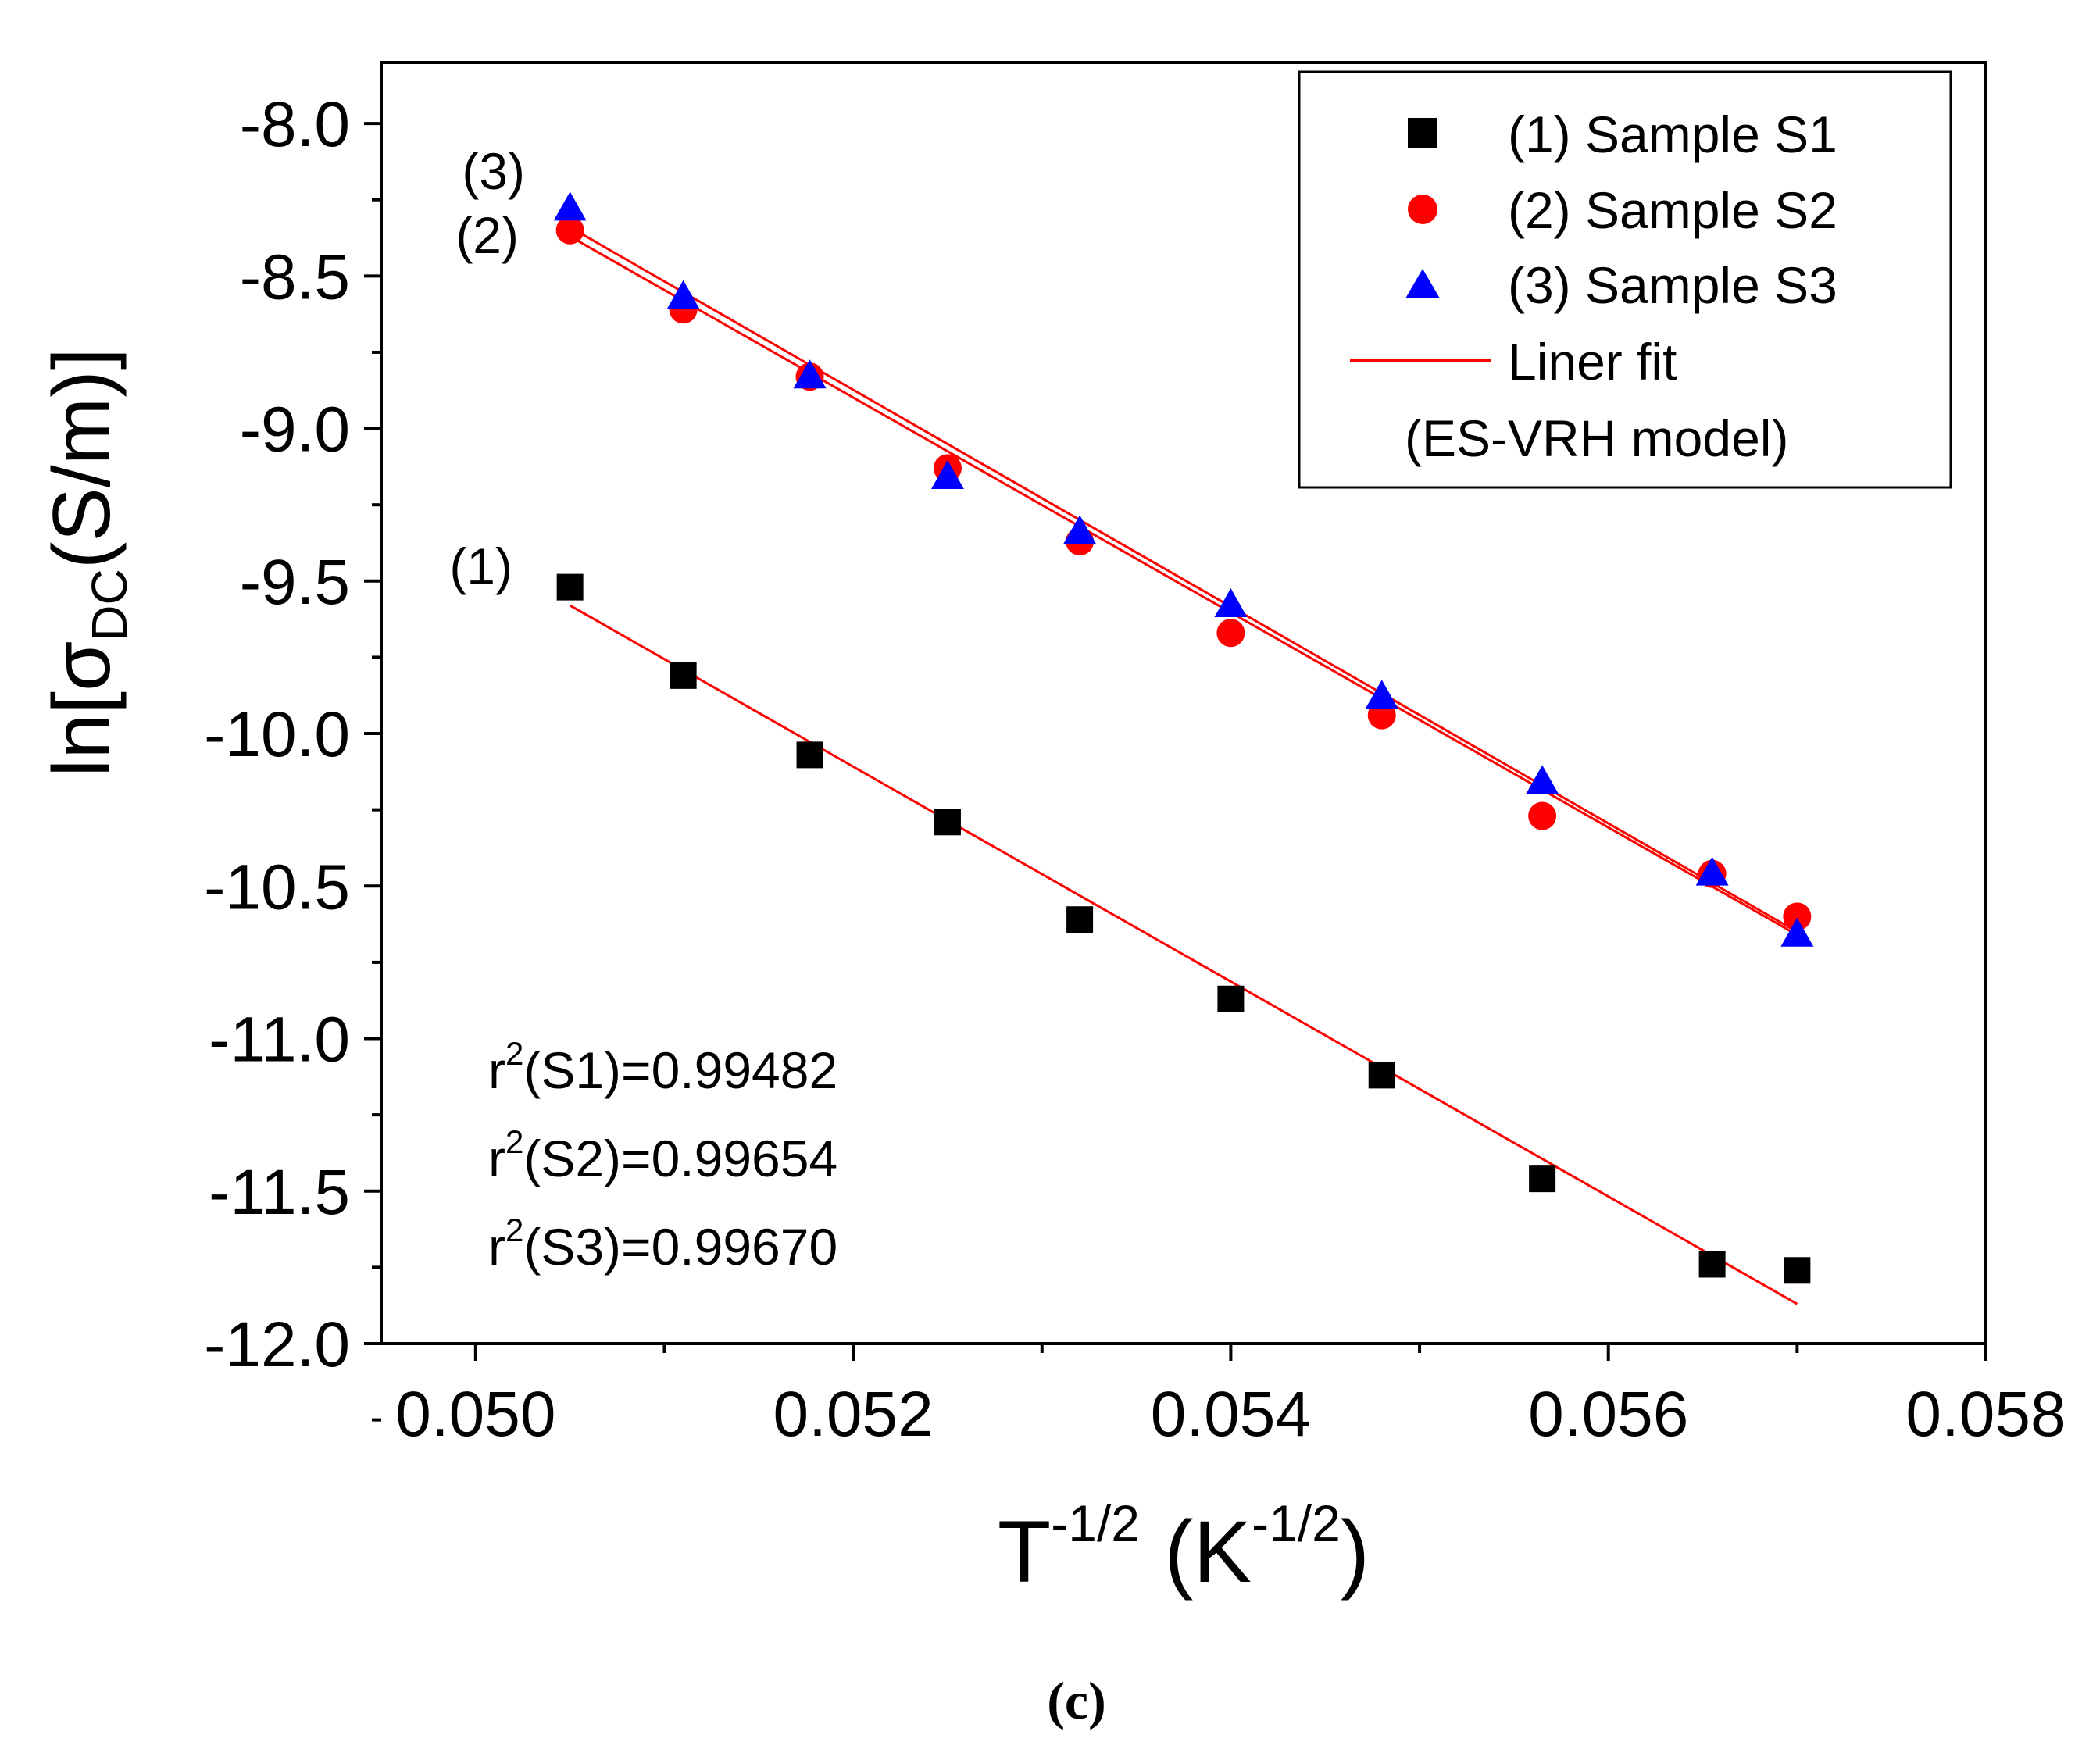  What do you see at coordinates (1422, 284) in the screenshot?
I see `legend-marker-s3` at bounding box center [1422, 284].